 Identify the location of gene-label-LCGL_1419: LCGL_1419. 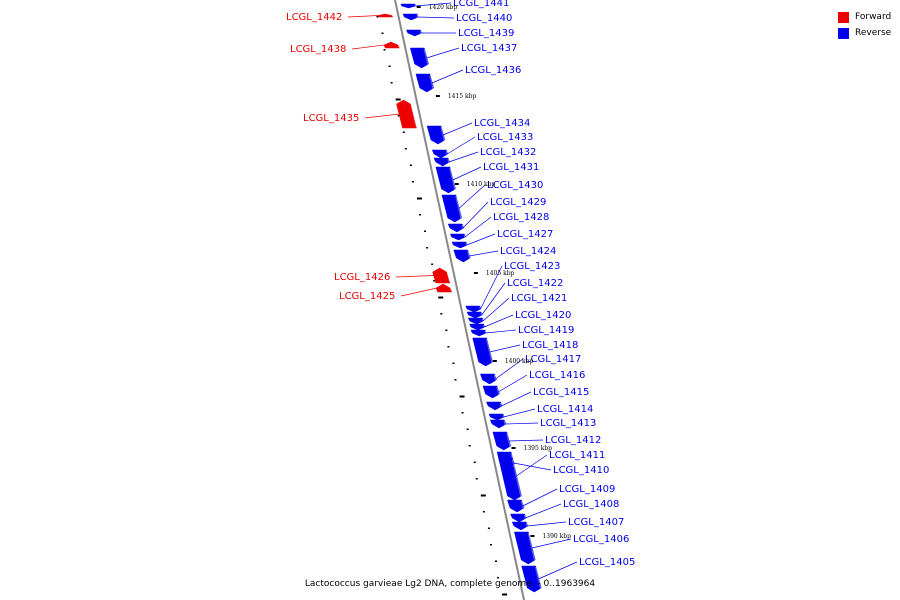
(546, 330).